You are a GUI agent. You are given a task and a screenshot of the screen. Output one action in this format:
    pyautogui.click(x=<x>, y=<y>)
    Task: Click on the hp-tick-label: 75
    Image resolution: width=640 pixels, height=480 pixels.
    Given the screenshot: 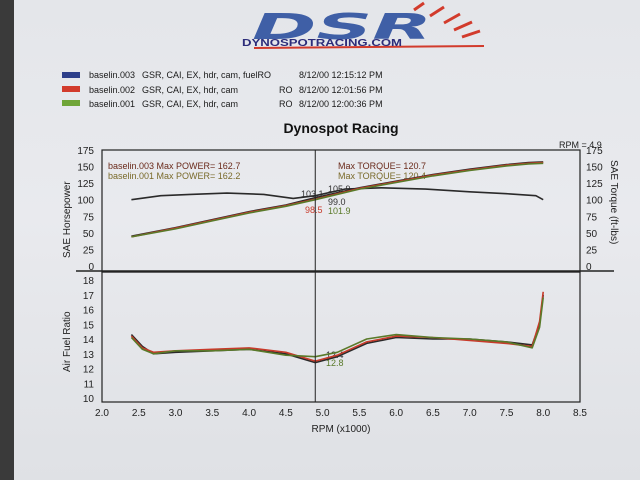 What is the action you would take?
    pyautogui.click(x=89, y=217)
    